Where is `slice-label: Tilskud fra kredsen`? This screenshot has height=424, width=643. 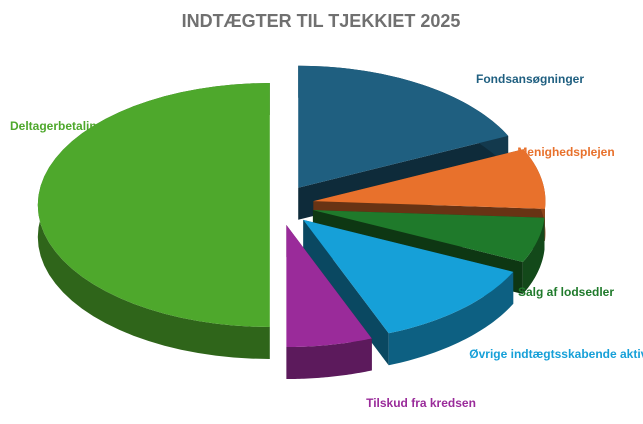
slice-label: Tilskud fra kredsen is located at coordinates (421, 403).